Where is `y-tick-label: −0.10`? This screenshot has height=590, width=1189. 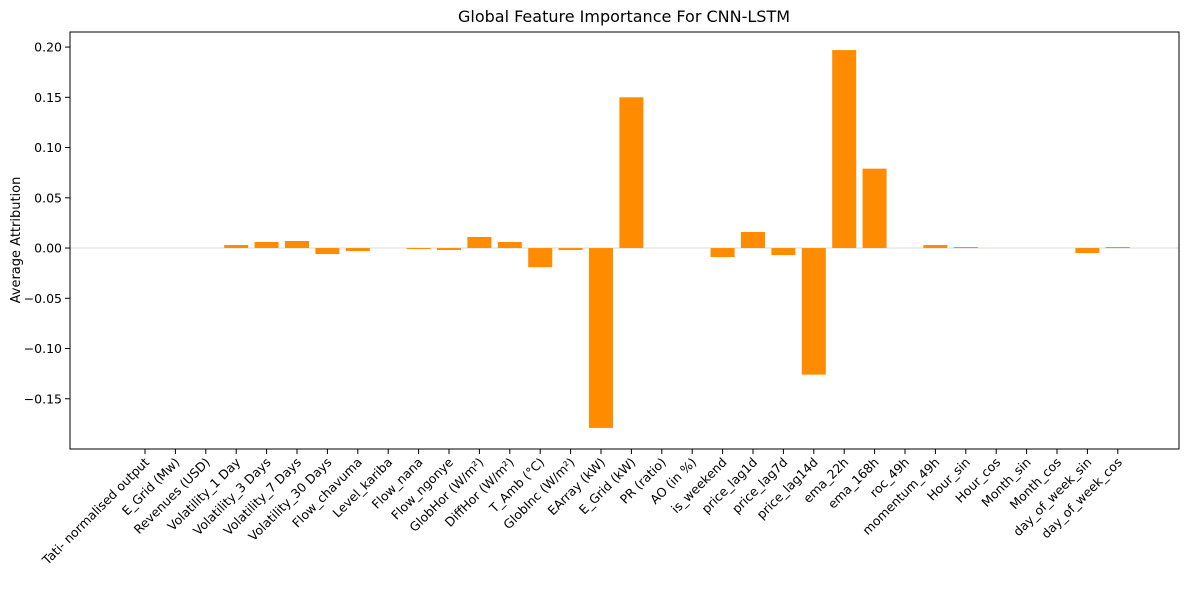
y-tick-label: −0.10 is located at coordinates (43, 348).